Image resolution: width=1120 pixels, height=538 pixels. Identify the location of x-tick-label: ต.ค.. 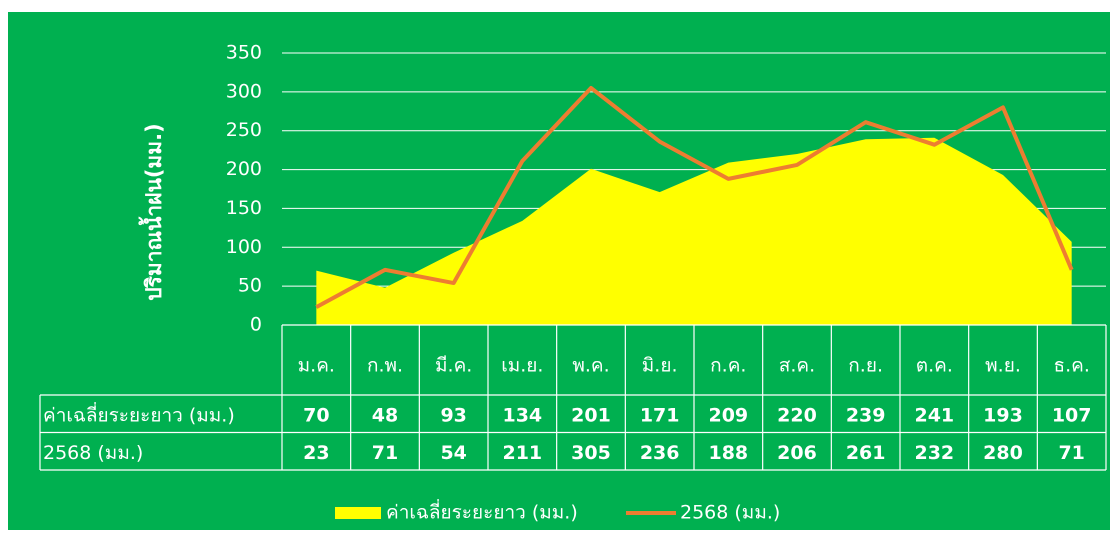
(934, 366).